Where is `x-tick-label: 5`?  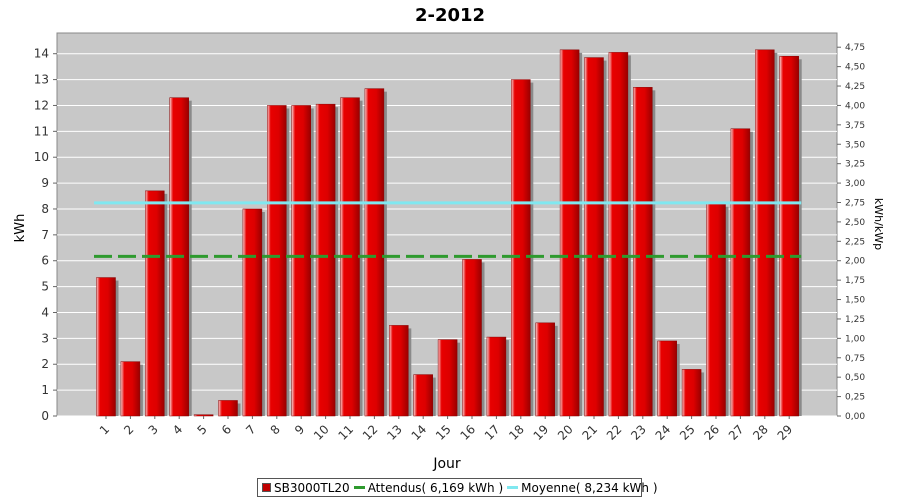
x-tick-label: 5 is located at coordinates (201, 429).